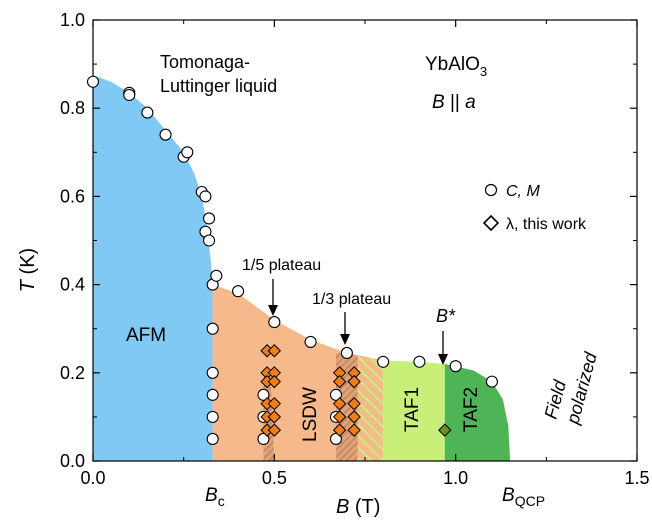 The height and width of the screenshot is (523, 652). What do you see at coordinates (281, 265) in the screenshot?
I see `annotation-plateau-1-5: 1/5 plateau` at bounding box center [281, 265].